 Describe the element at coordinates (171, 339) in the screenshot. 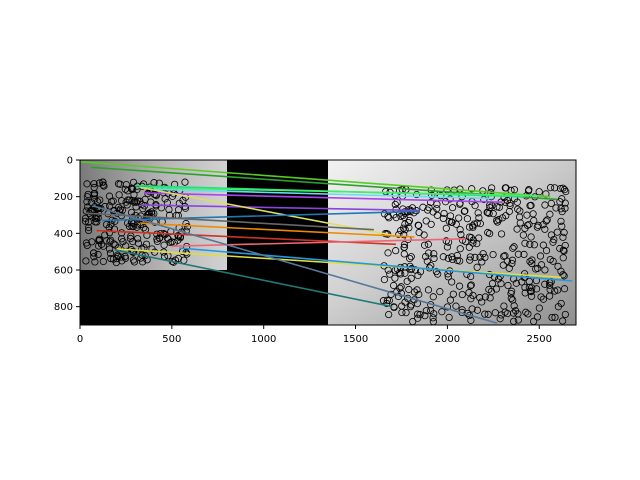

I see `x-tick-label: 500` at that location.